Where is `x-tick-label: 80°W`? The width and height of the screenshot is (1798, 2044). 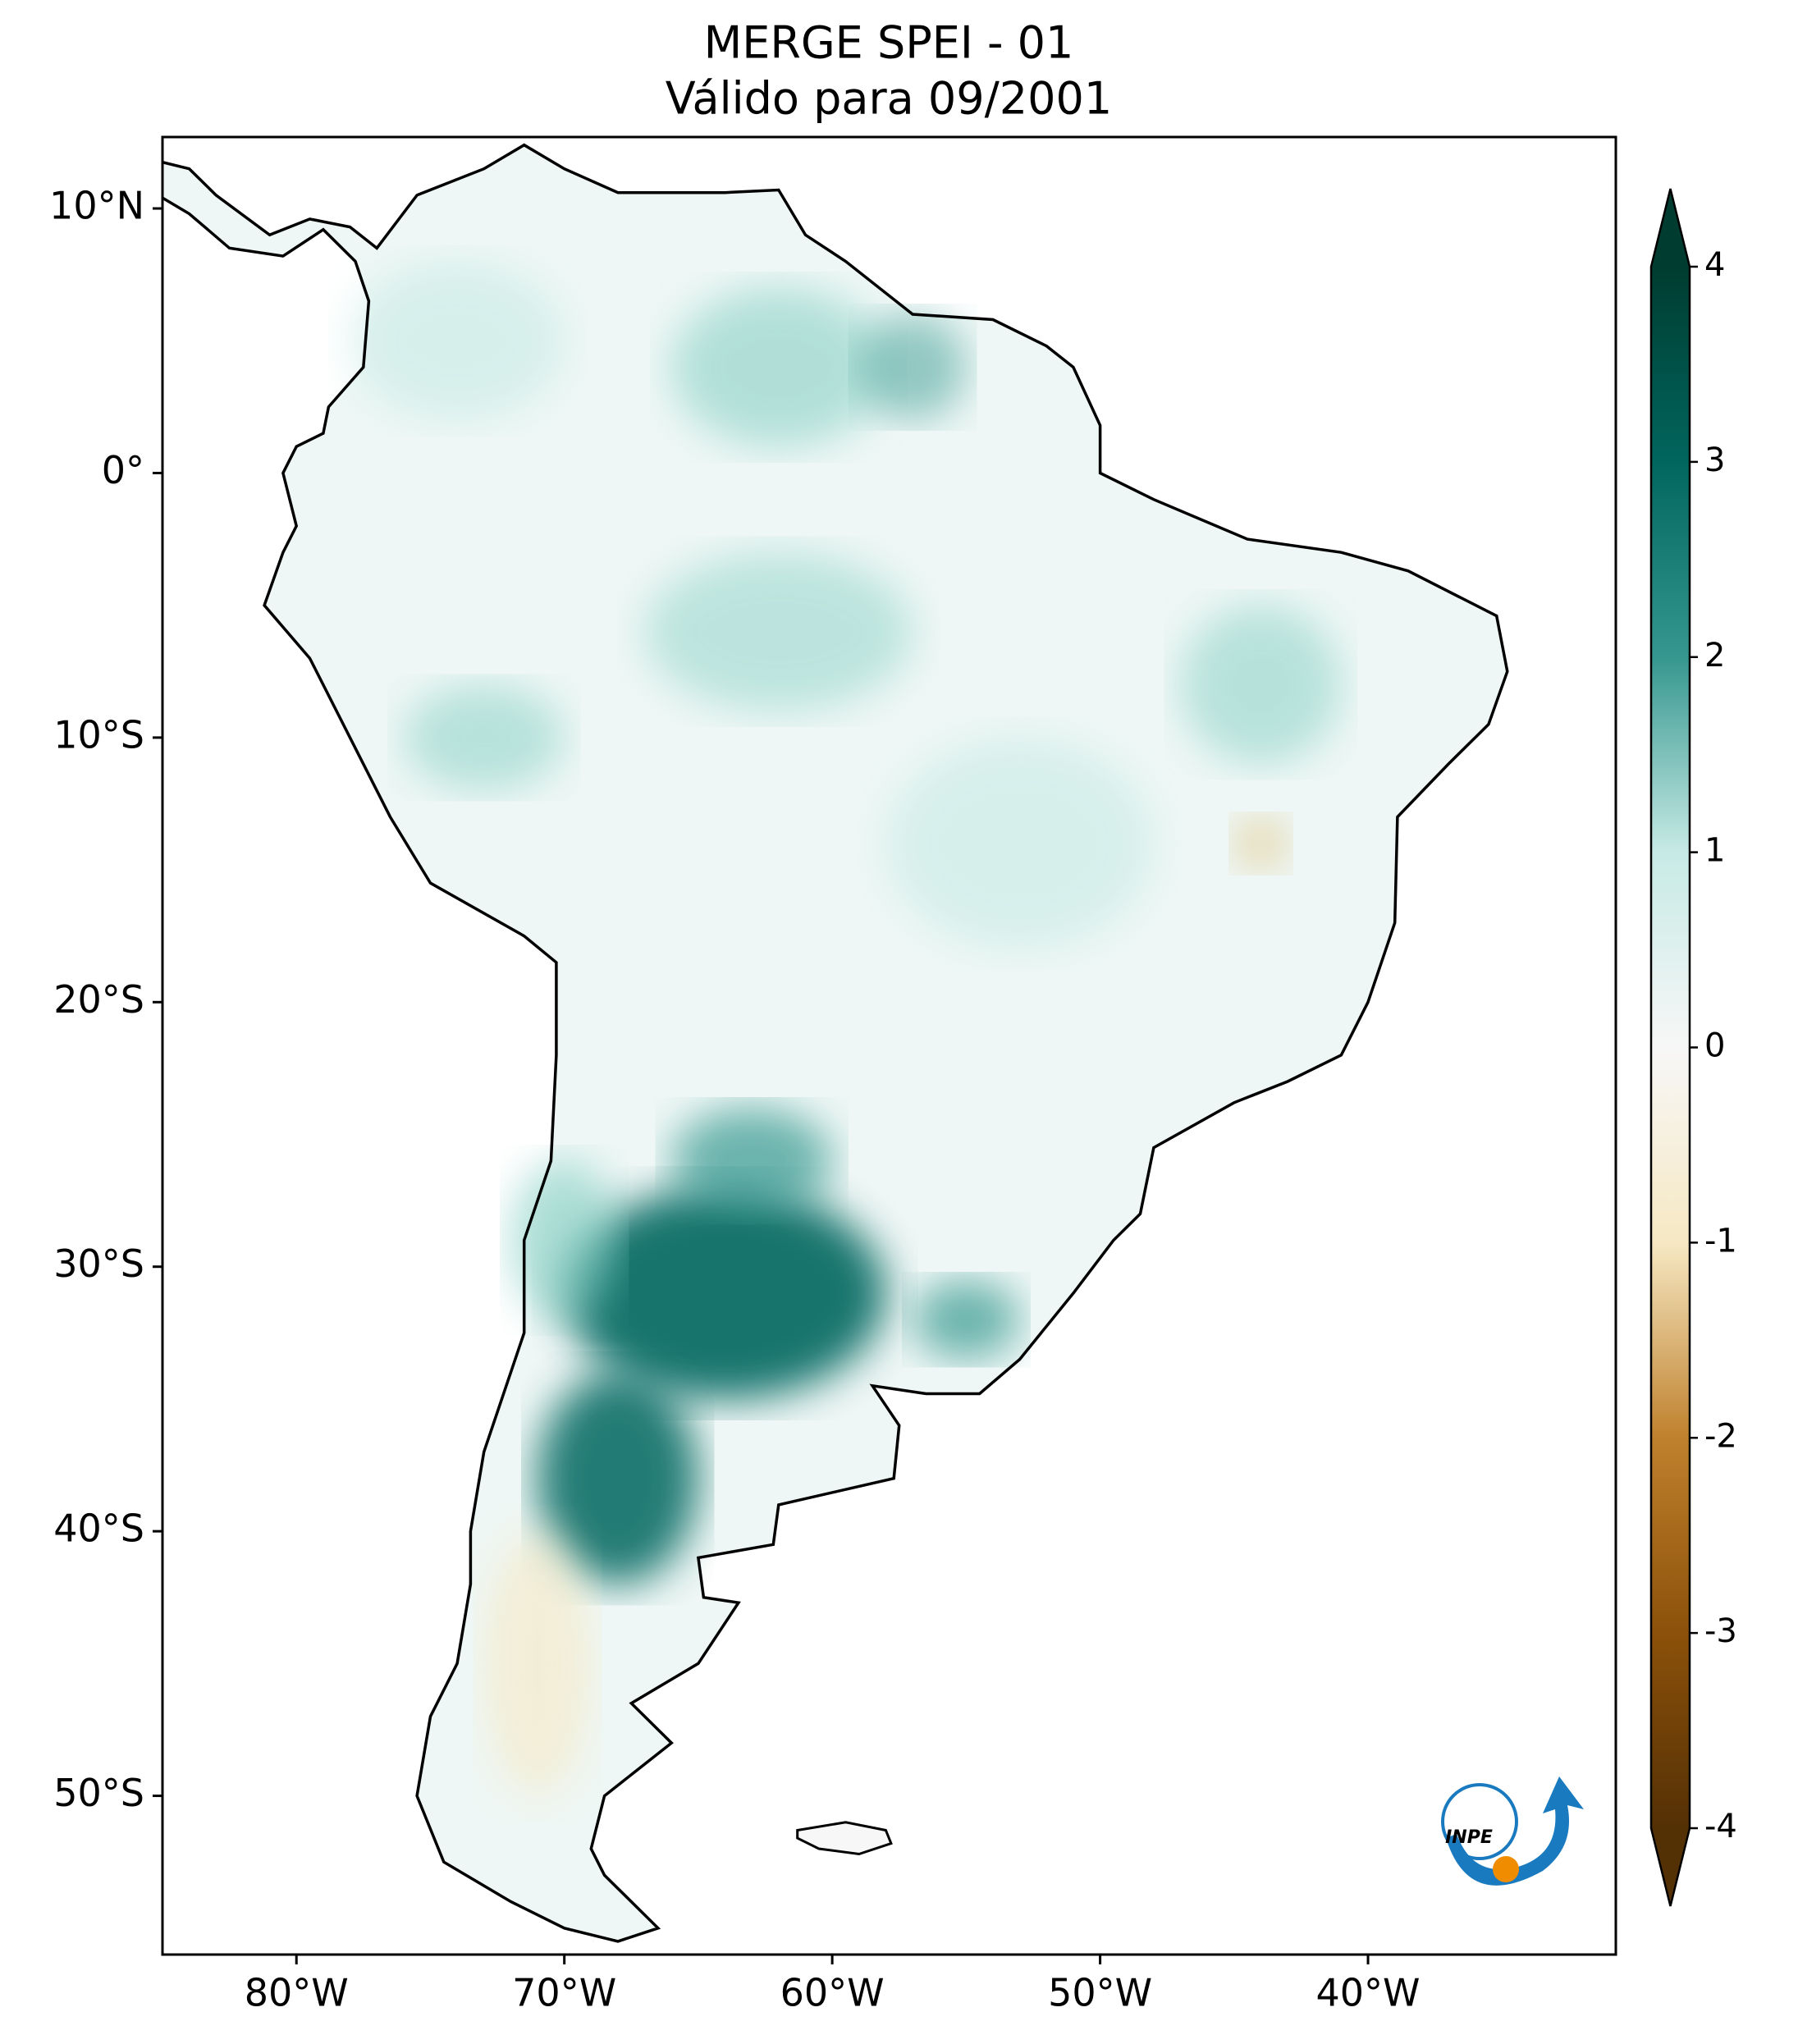 x-tick-label: 80°W is located at coordinates (297, 1993).